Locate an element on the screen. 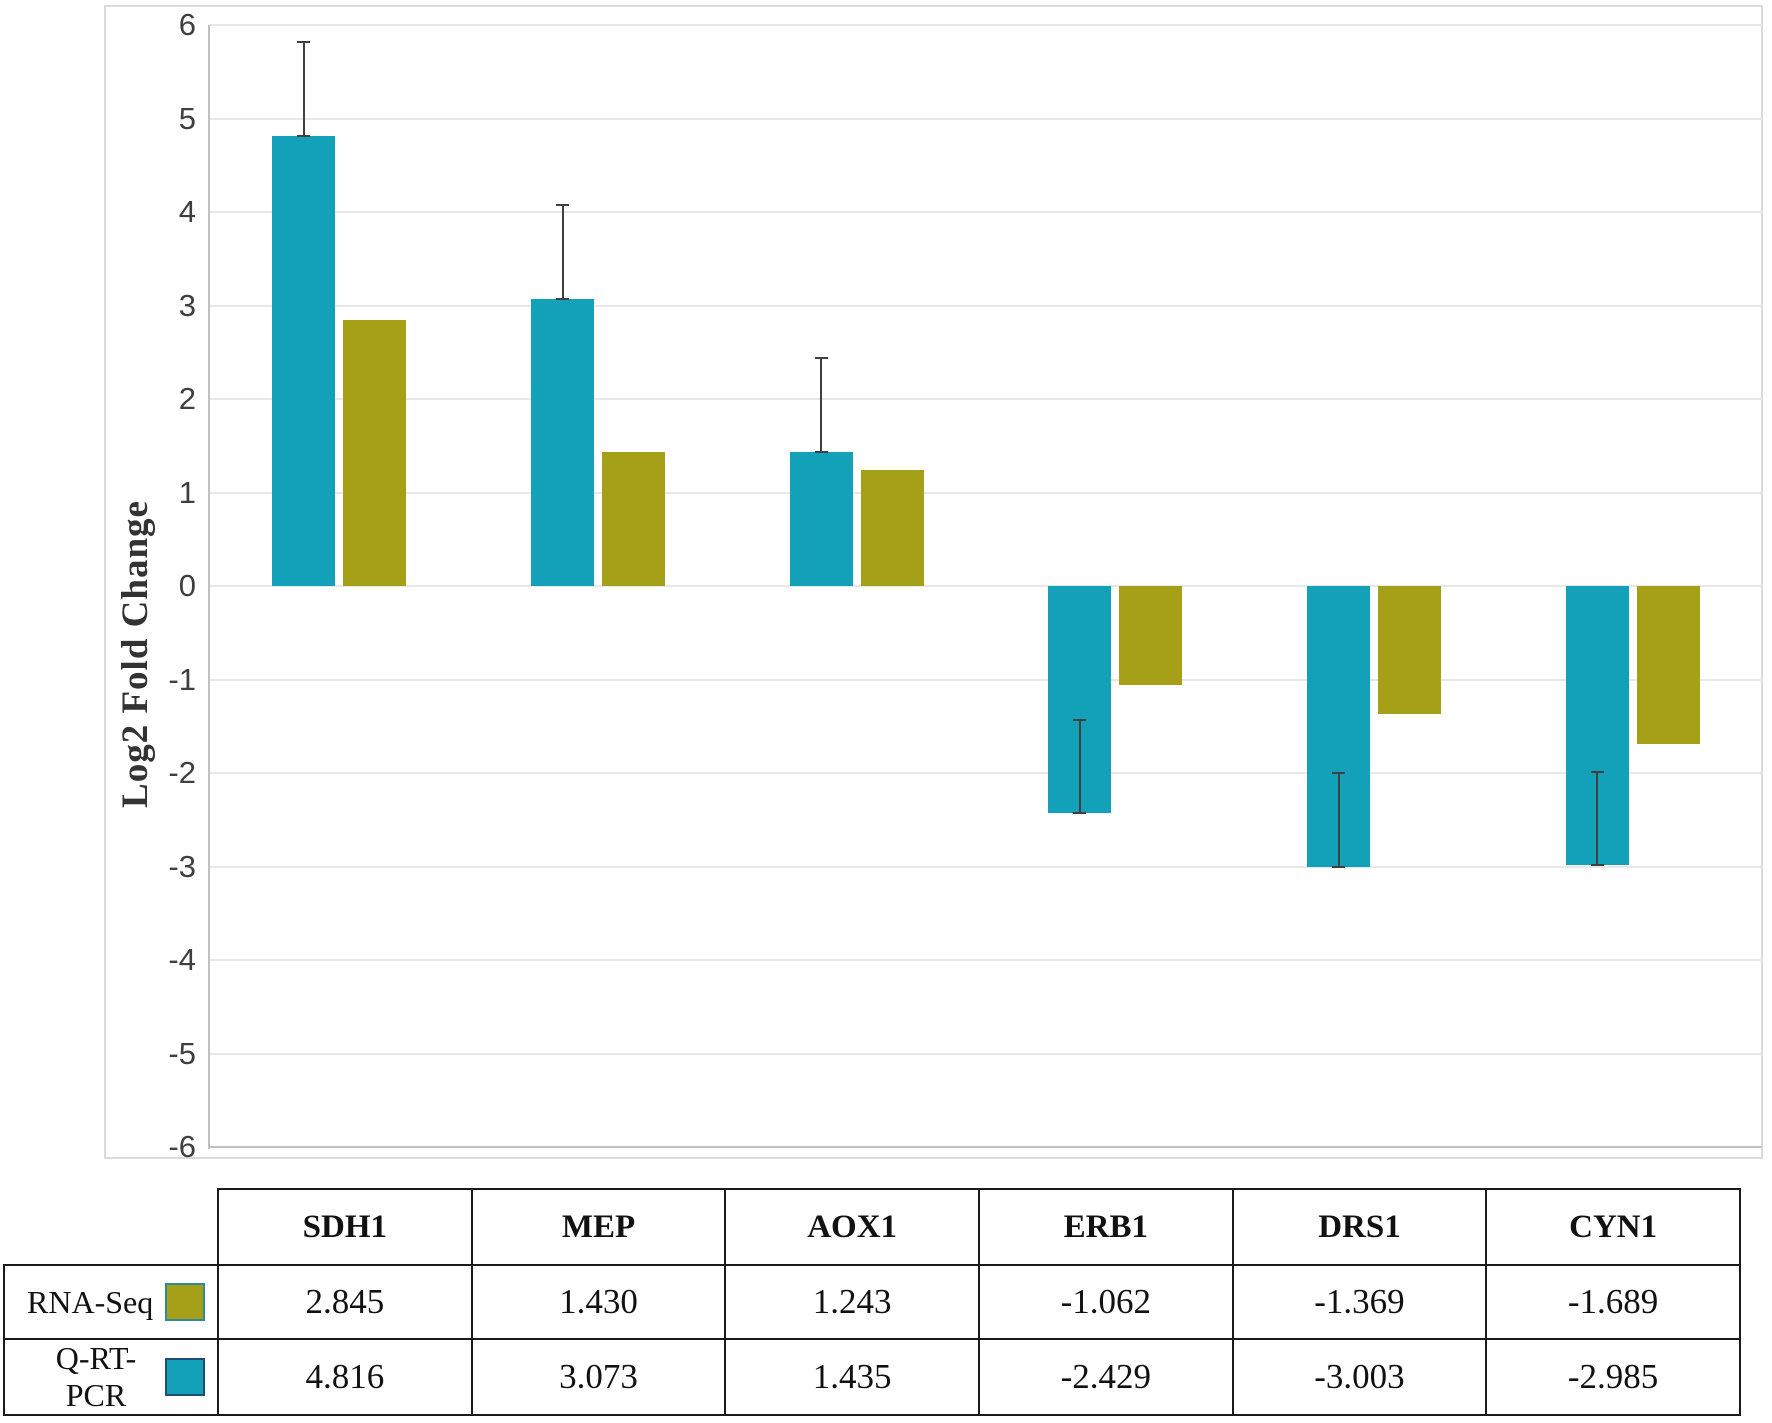  table-header-erb1: ERB1 is located at coordinates (1105, 1227).